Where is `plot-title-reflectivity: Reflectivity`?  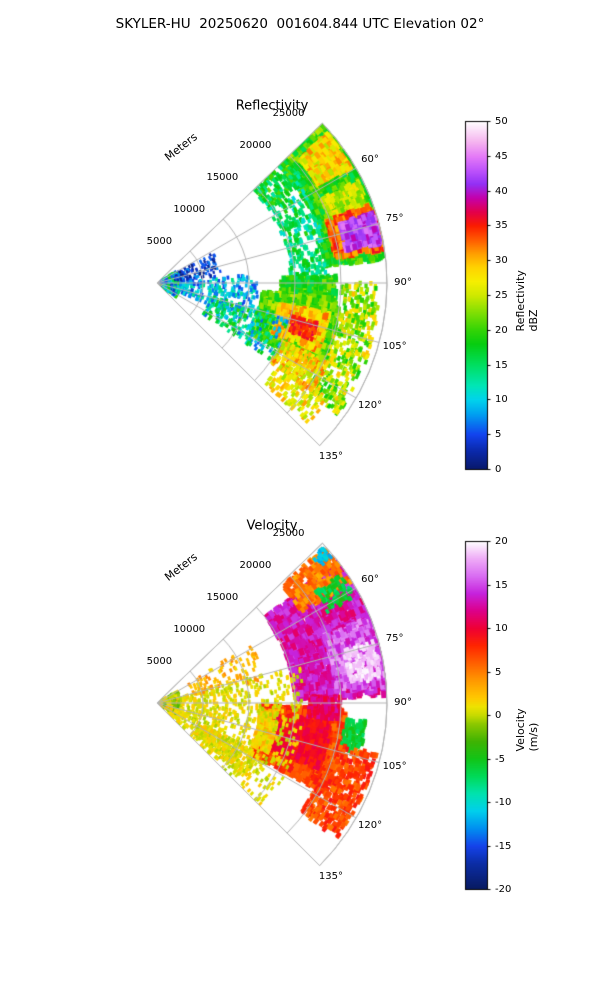 plot-title-reflectivity: Reflectivity is located at coordinates (272, 106).